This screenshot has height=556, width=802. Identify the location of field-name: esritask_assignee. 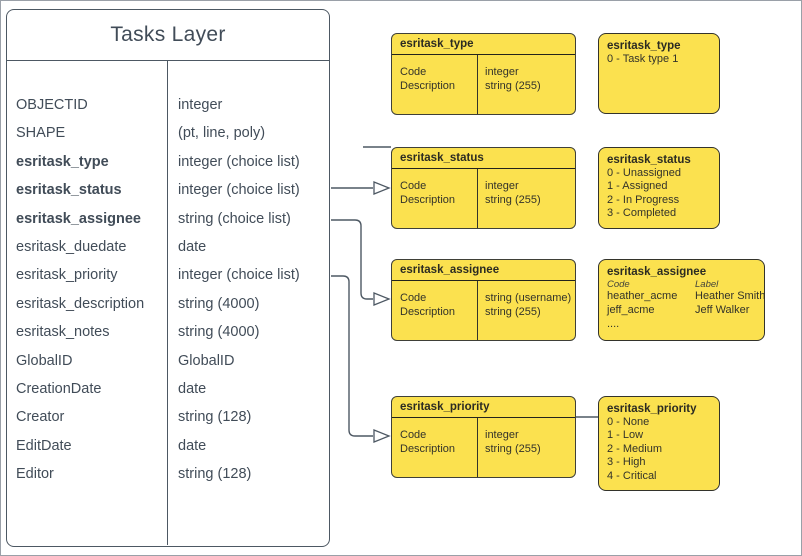
(78, 218).